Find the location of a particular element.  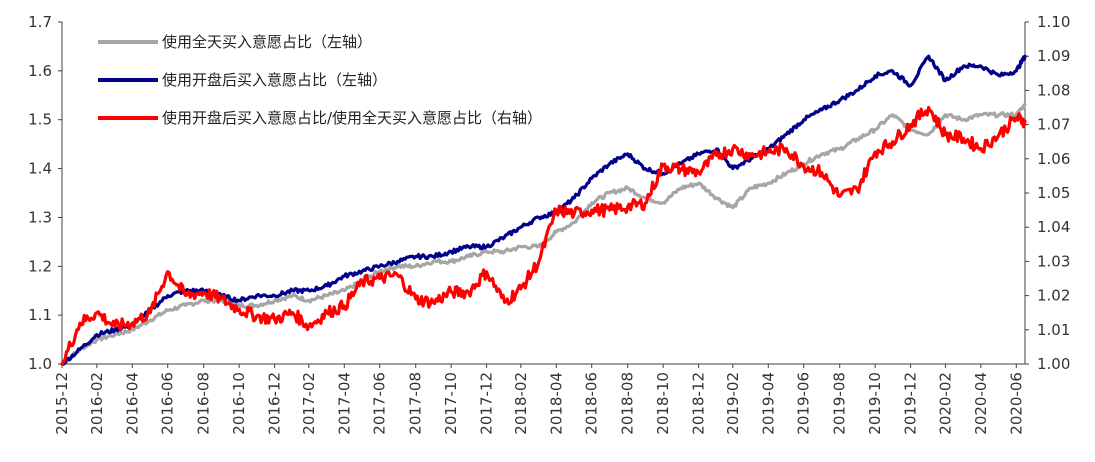

x-tick-label: 2019-12 is located at coordinates (911, 403).